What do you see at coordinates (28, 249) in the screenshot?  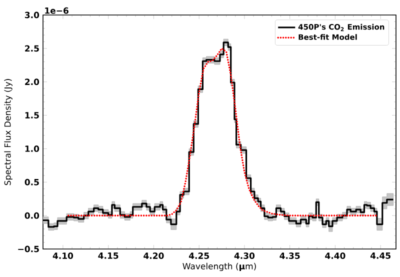 I see `y-tick-label: −0.5` at bounding box center [28, 249].